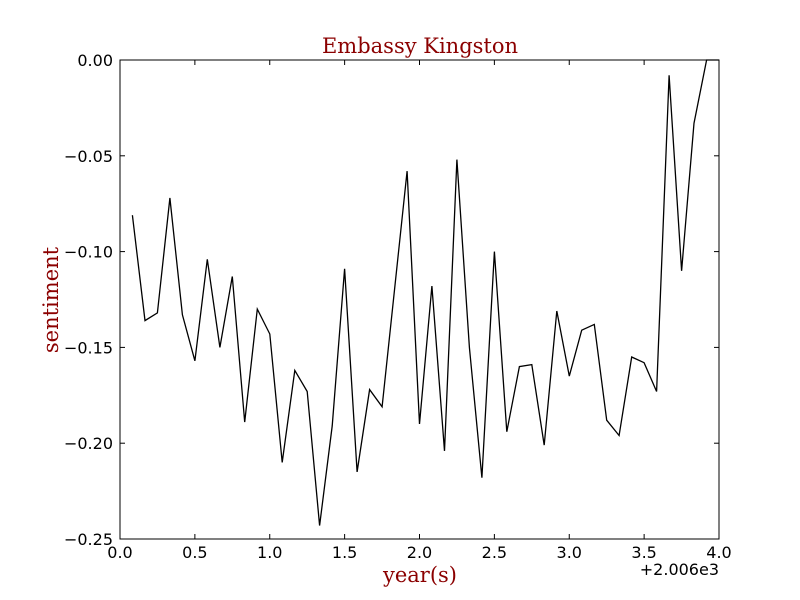 This screenshot has width=800, height=600. What do you see at coordinates (679, 569) in the screenshot?
I see `x-offset-label: +2.006e3` at bounding box center [679, 569].